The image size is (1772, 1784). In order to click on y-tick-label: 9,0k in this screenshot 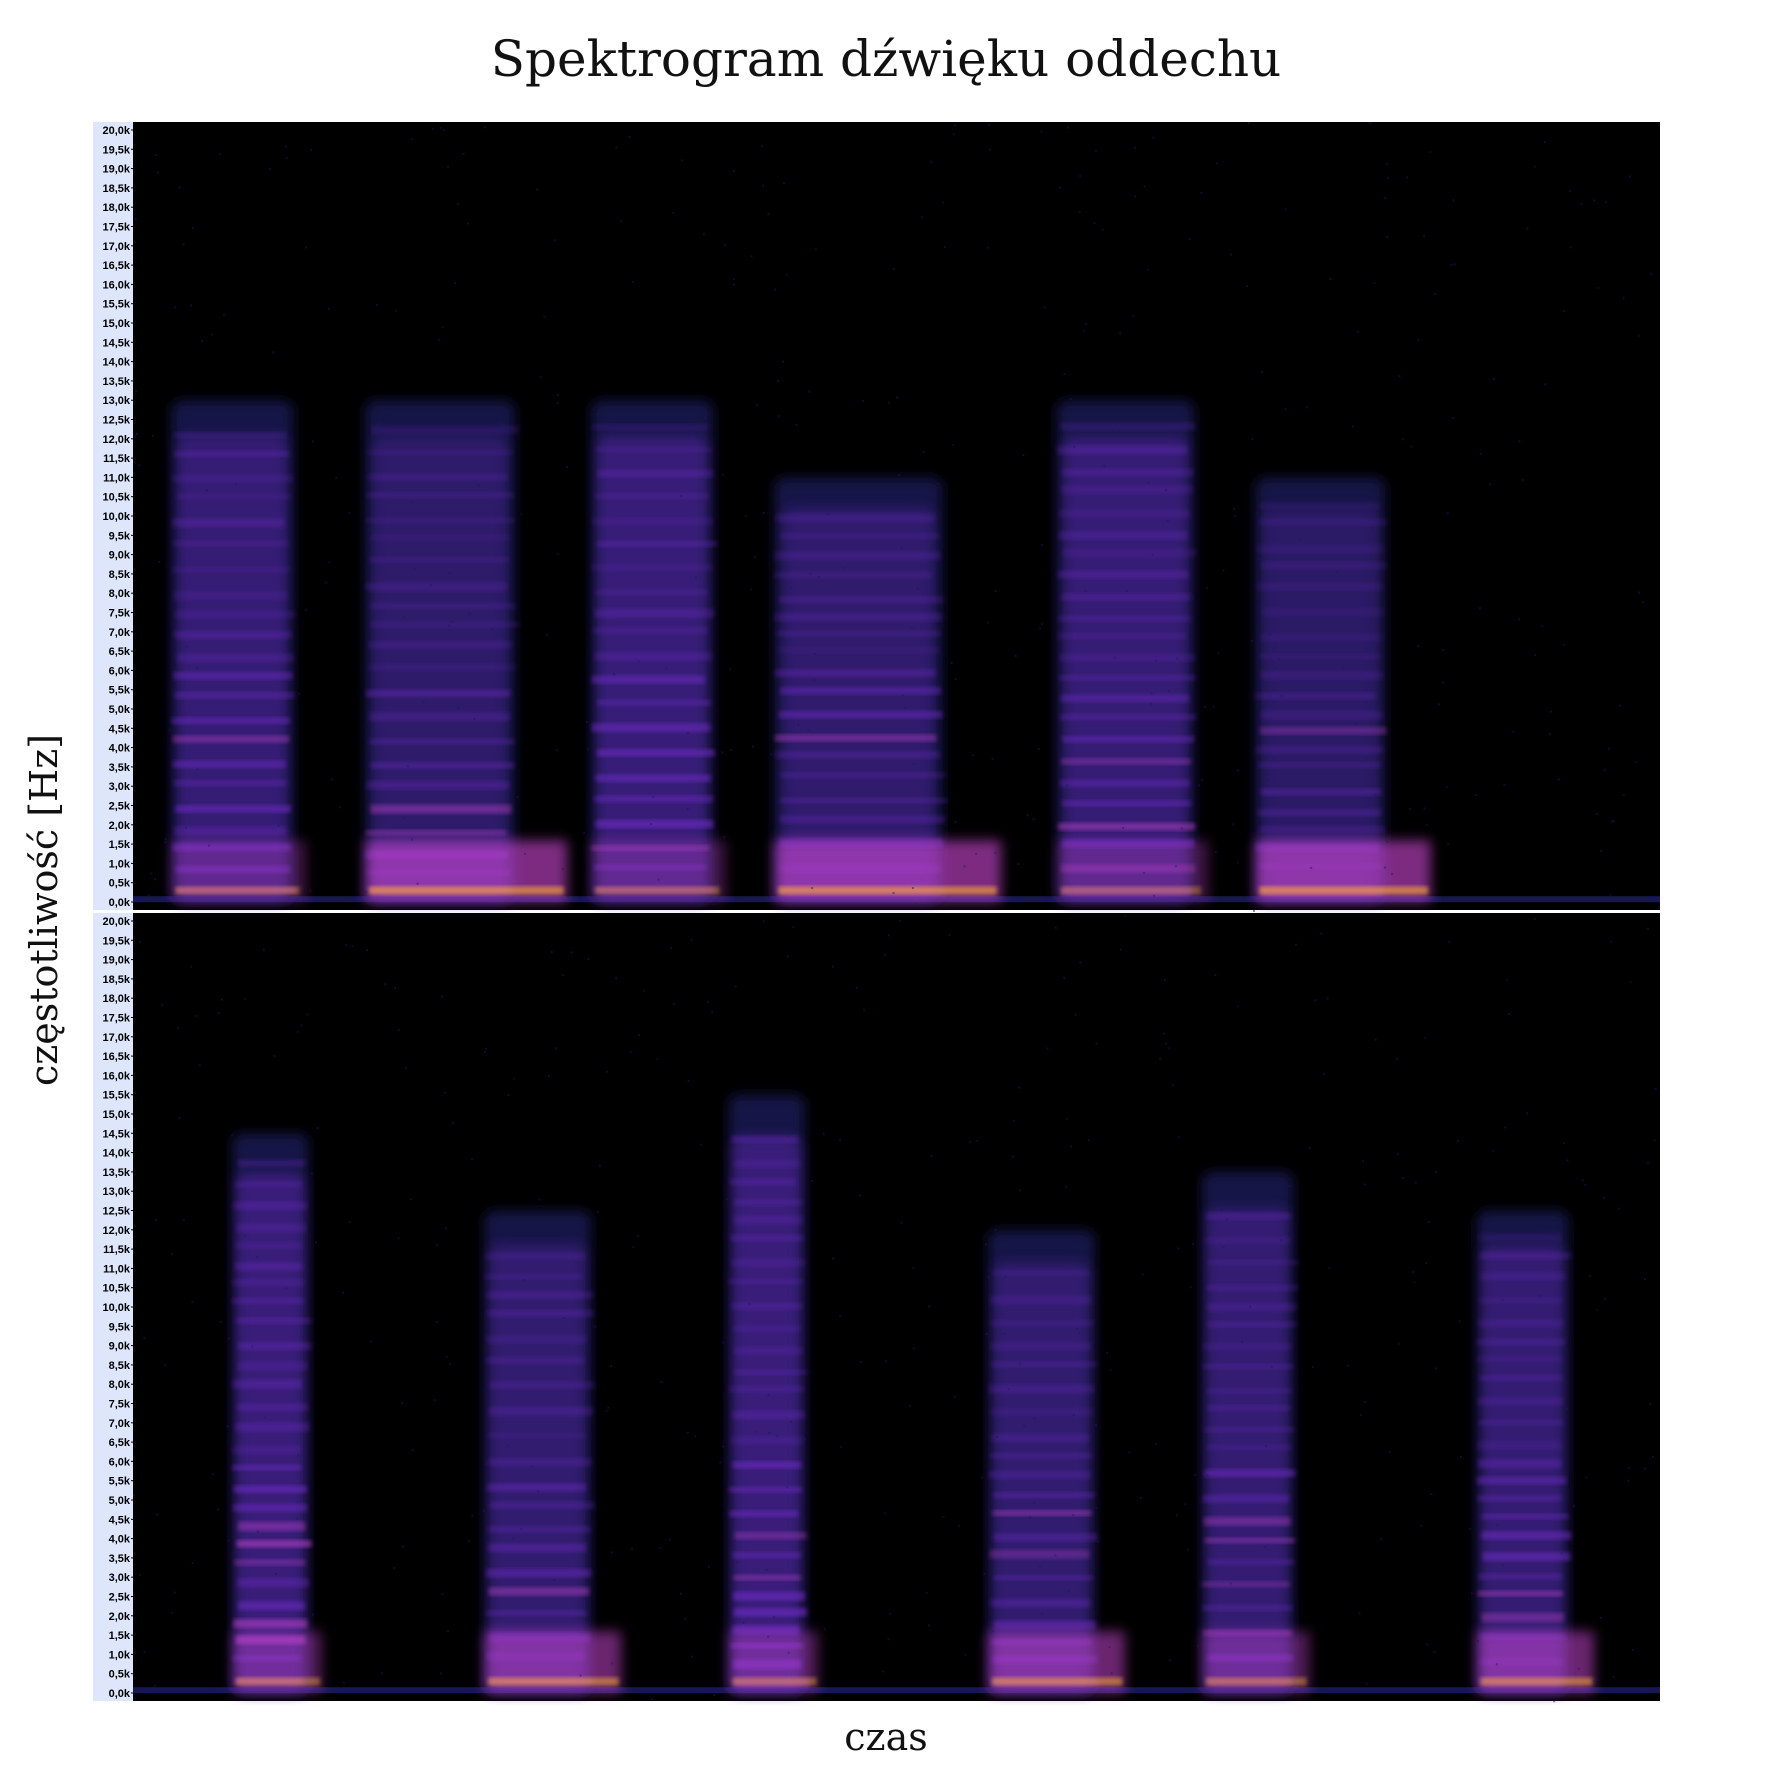, I will do `click(120, 556)`.